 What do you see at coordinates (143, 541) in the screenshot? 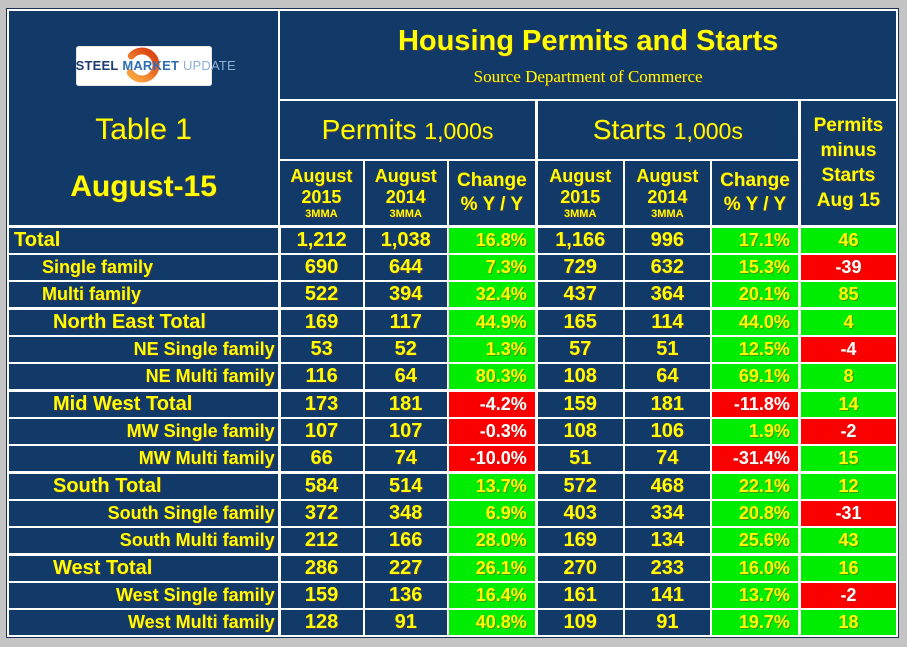
I see `region-label-cell: South Multi family` at bounding box center [143, 541].